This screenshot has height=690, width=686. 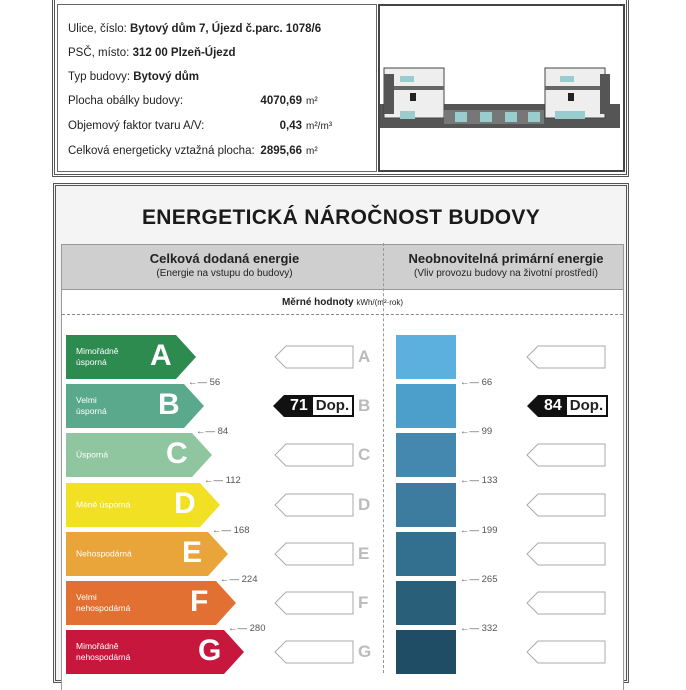 I want to click on rating-value: 84, so click(x=546, y=406).